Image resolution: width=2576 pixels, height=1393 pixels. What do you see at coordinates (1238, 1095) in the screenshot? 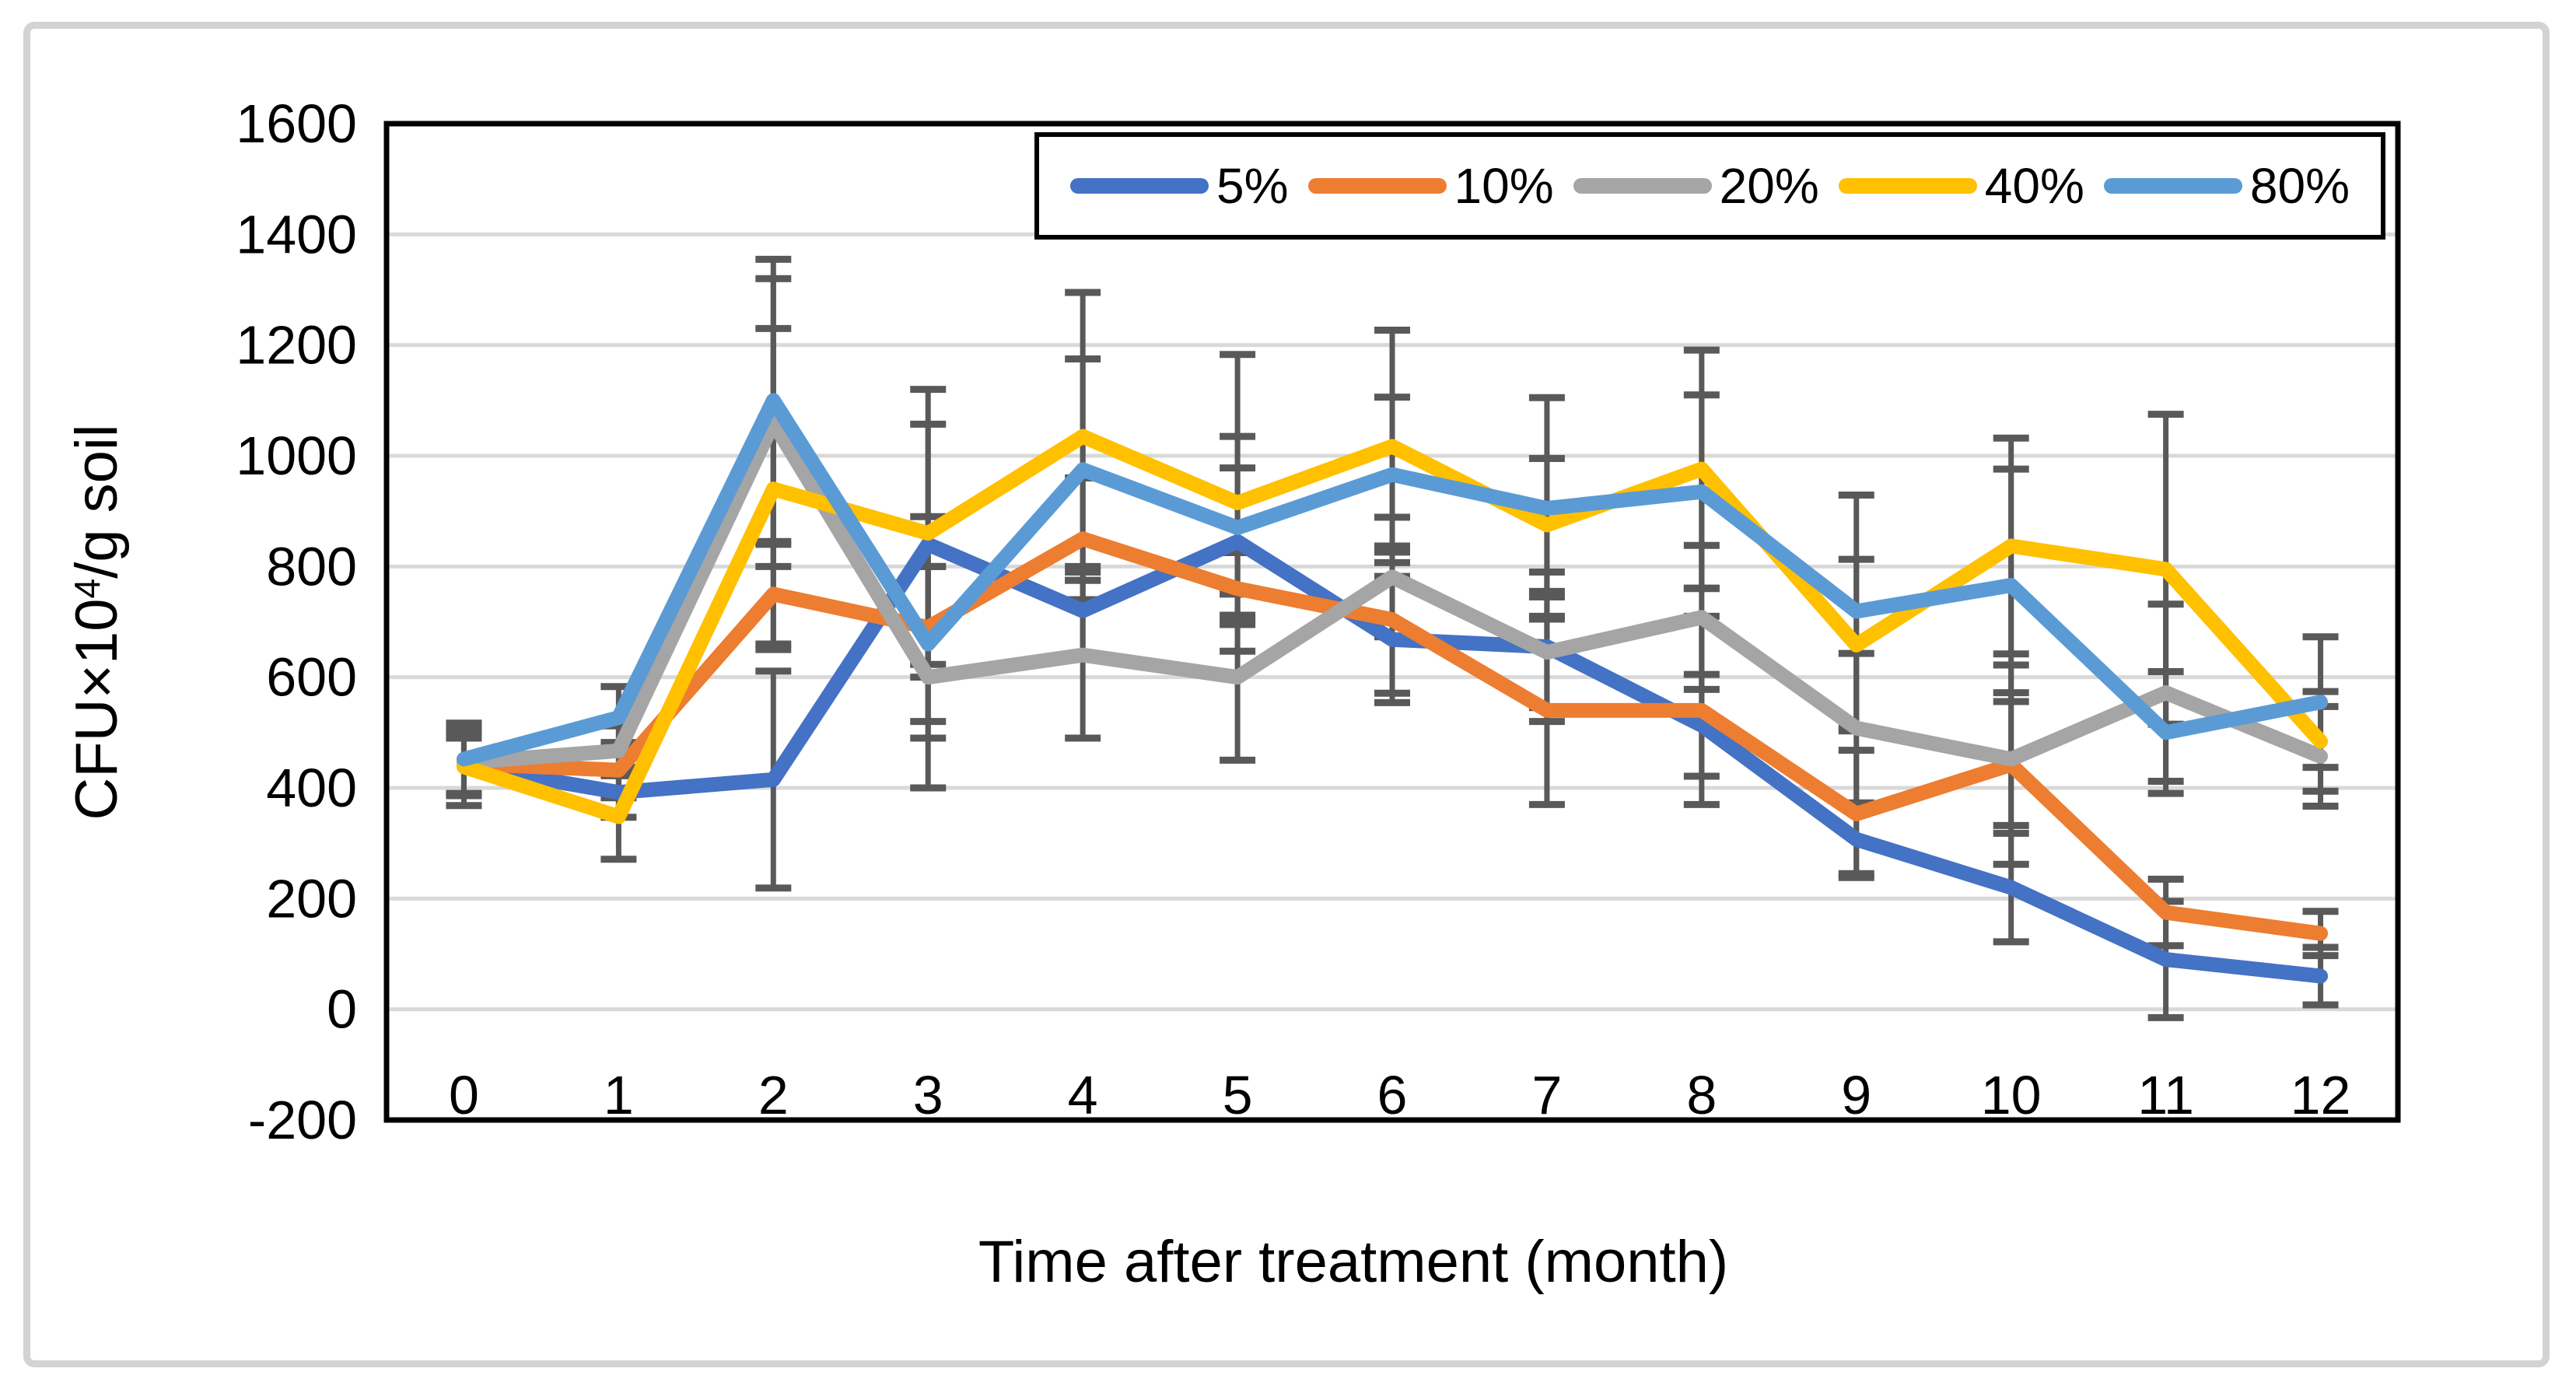
I see `x-tick-label: 5` at bounding box center [1238, 1095].